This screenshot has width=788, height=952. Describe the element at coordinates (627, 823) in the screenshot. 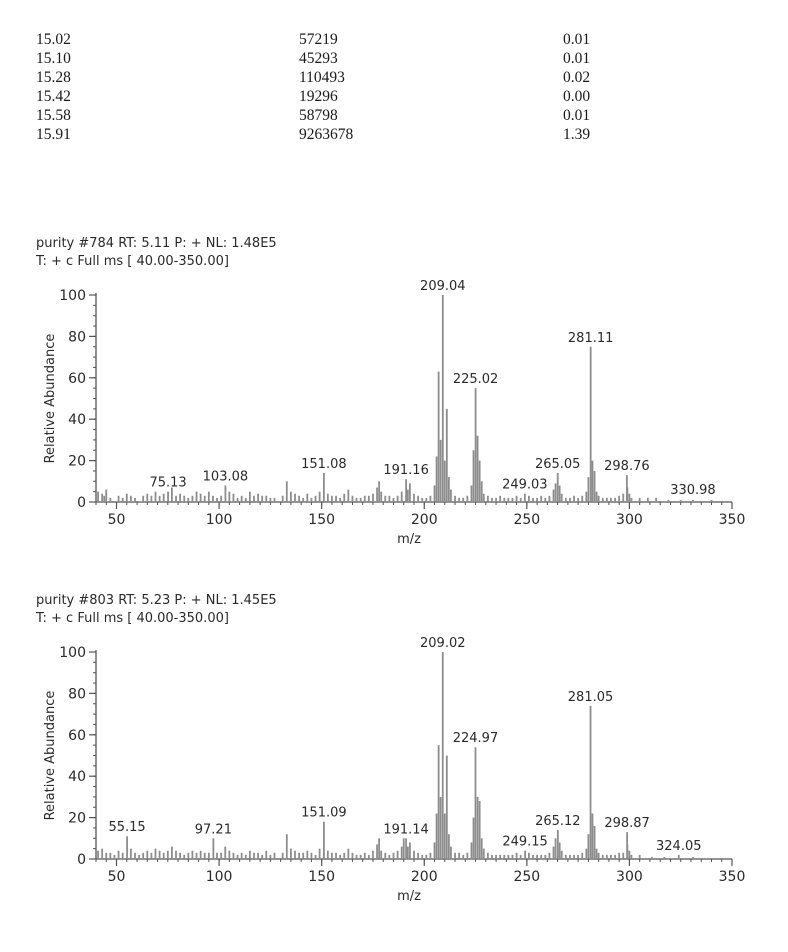

I see `peak-label: 298.87` at that location.